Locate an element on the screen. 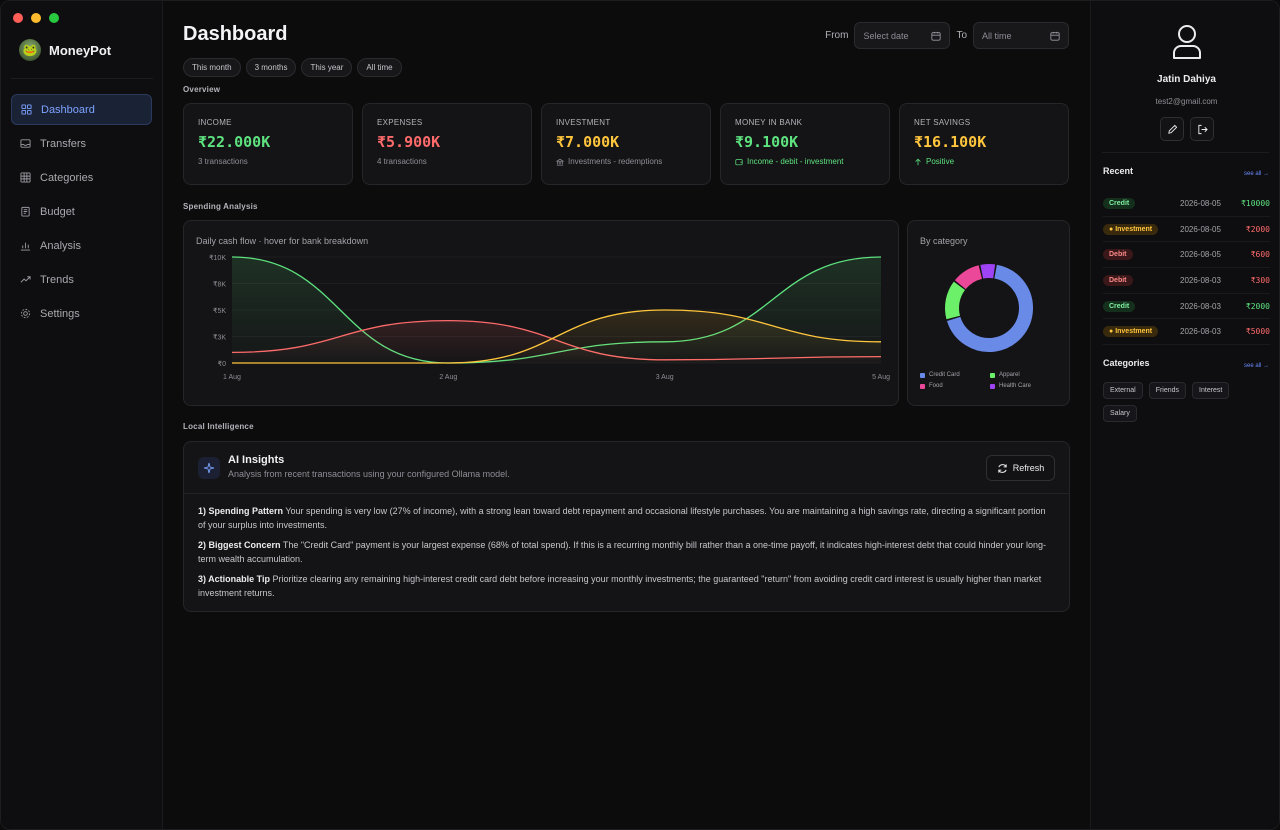 This screenshot has width=1280, height=830. user-avatar-icon is located at coordinates (1187, 42).